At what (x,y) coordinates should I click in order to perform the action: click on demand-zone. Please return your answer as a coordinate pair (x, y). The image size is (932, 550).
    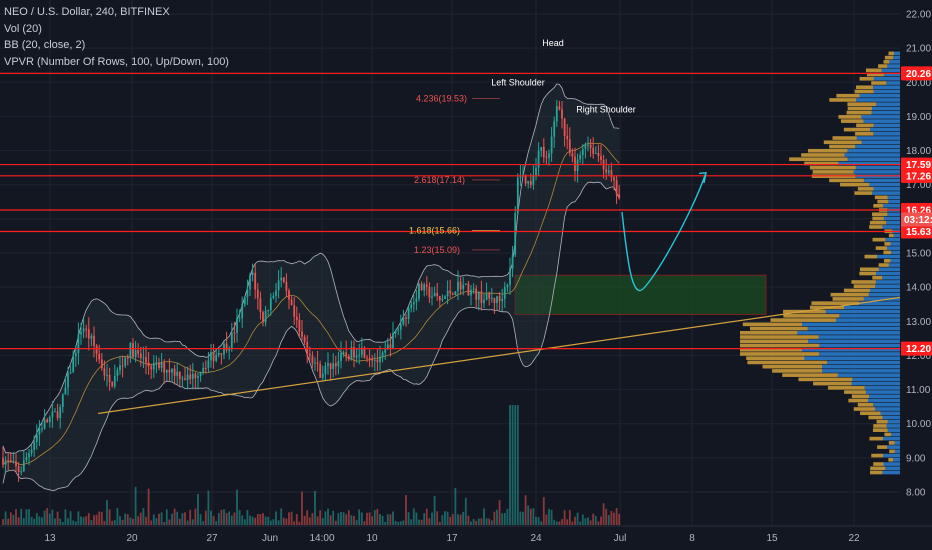
    Looking at the image, I should click on (640, 294).